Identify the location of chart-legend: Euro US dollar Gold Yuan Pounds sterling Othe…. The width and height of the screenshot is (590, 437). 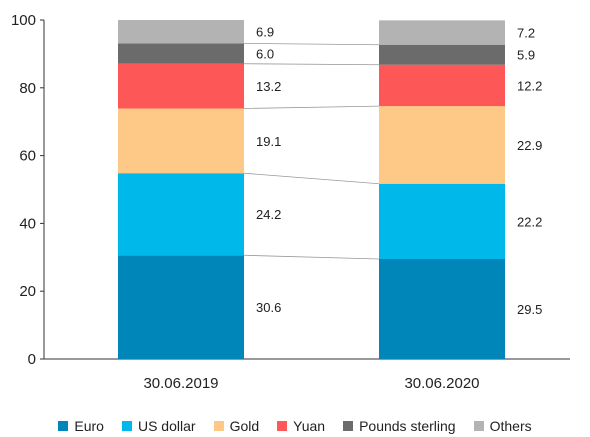
(295, 426).